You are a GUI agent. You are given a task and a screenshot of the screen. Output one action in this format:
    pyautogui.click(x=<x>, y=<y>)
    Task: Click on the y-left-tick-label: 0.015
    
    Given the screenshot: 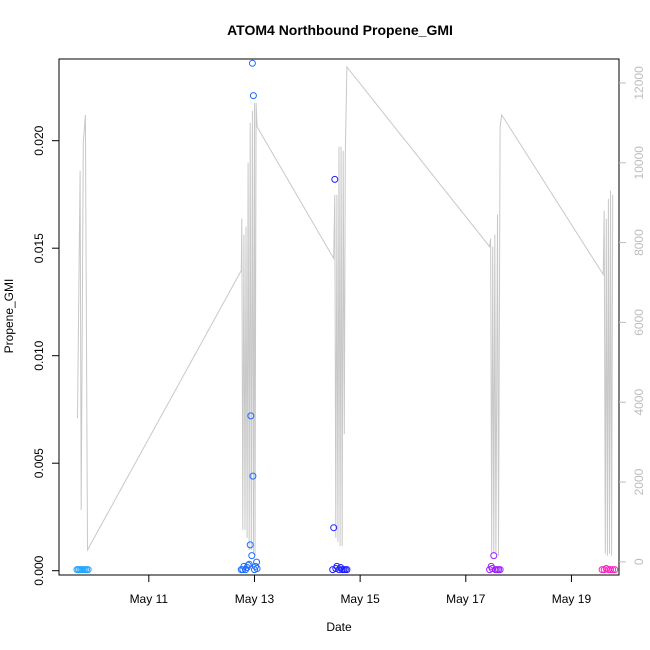 What is the action you would take?
    pyautogui.click(x=39, y=248)
    